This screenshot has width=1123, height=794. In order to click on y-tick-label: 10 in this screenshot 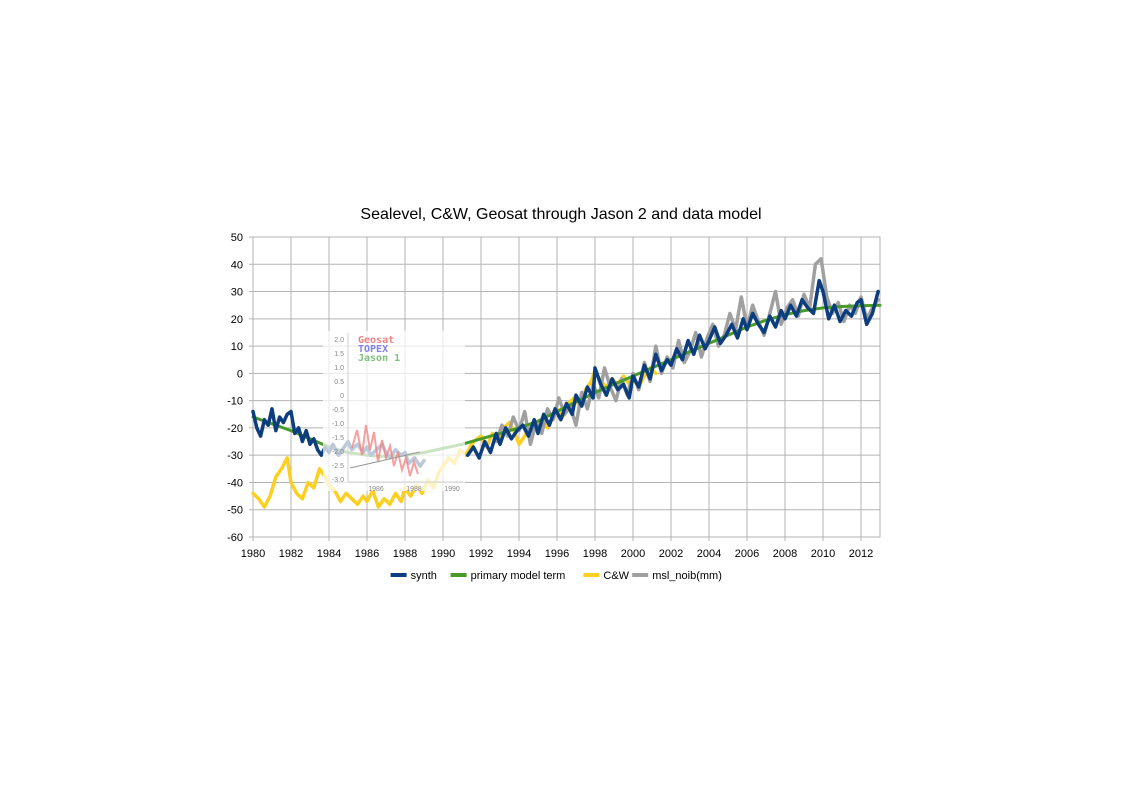, I will do `click(237, 347)`.